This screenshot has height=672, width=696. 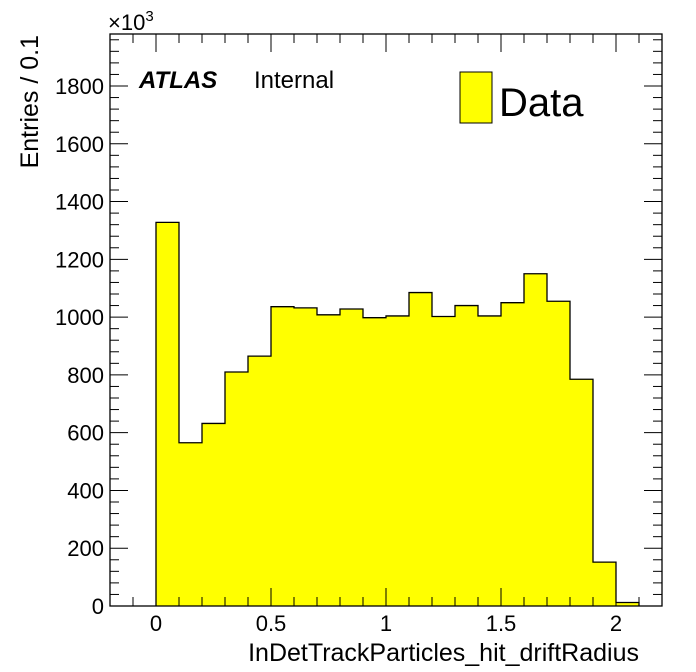 I want to click on y-tick-label: 1000, so click(x=79, y=317).